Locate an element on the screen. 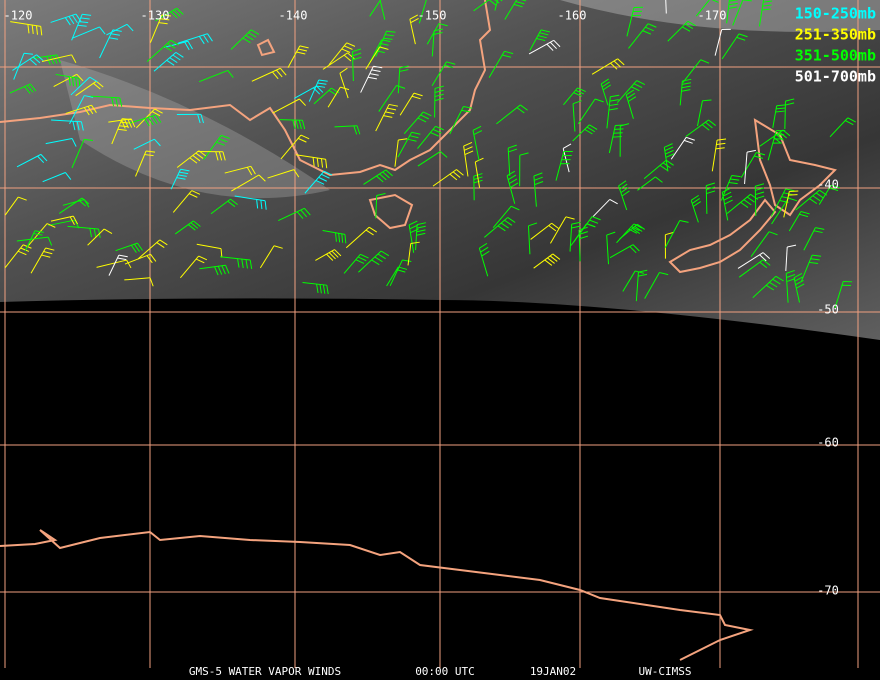  legend-entry: 351-500mb is located at coordinates (835, 56).